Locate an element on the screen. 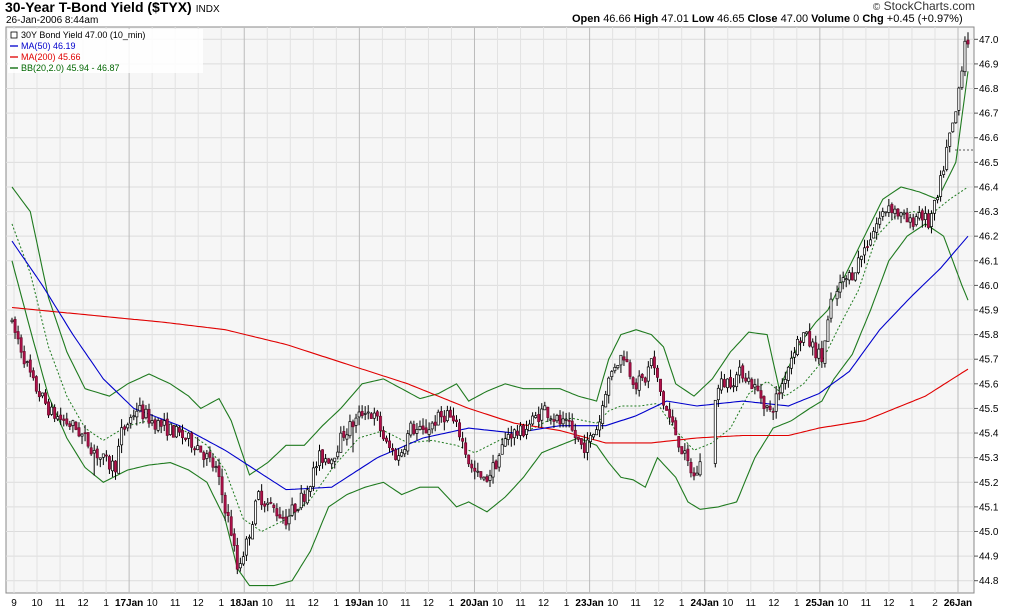 The height and width of the screenshot is (611, 1027). x-tick-label: 10 is located at coordinates (153, 603).